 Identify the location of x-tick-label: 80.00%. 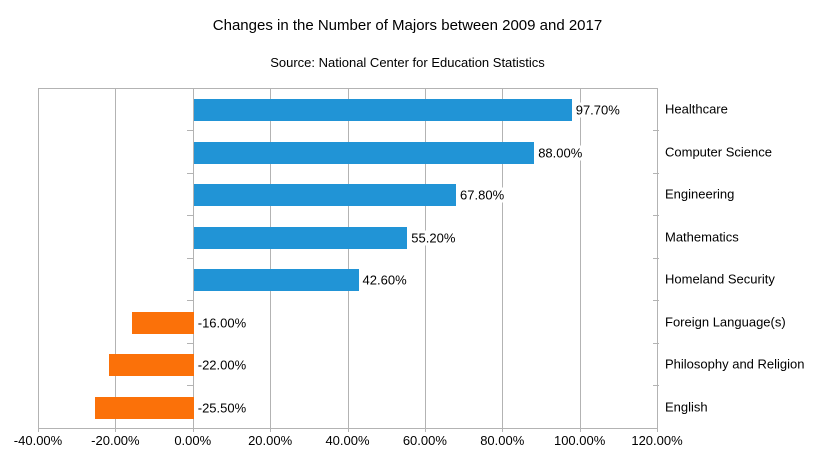
(502, 440).